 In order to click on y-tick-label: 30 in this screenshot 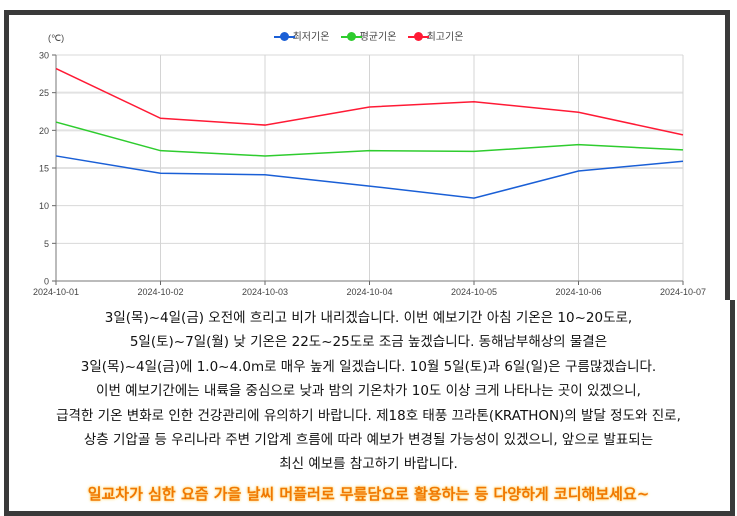, I will do `click(44, 56)`.